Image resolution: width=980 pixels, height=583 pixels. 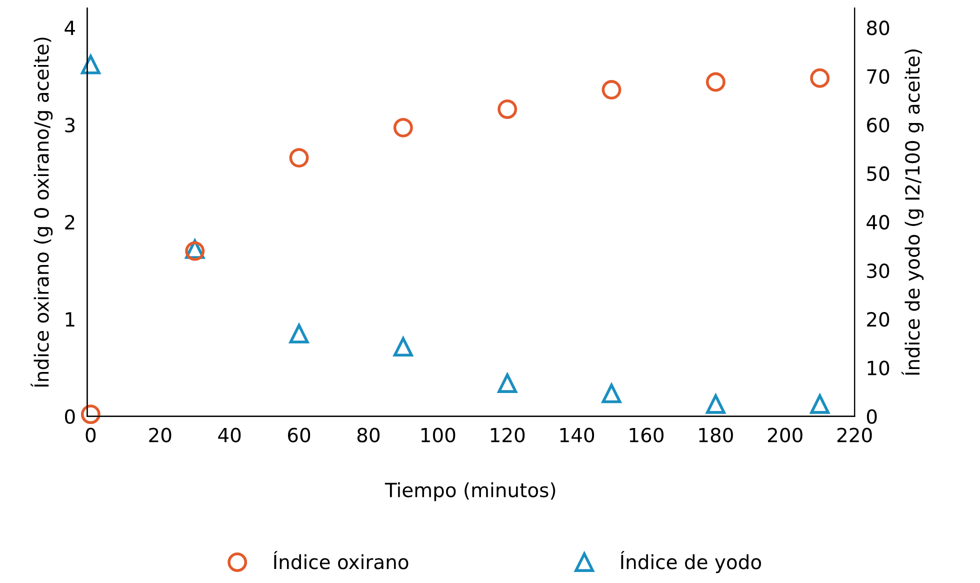 What do you see at coordinates (507, 435) in the screenshot?
I see `x-tick-label: 120` at bounding box center [507, 435].